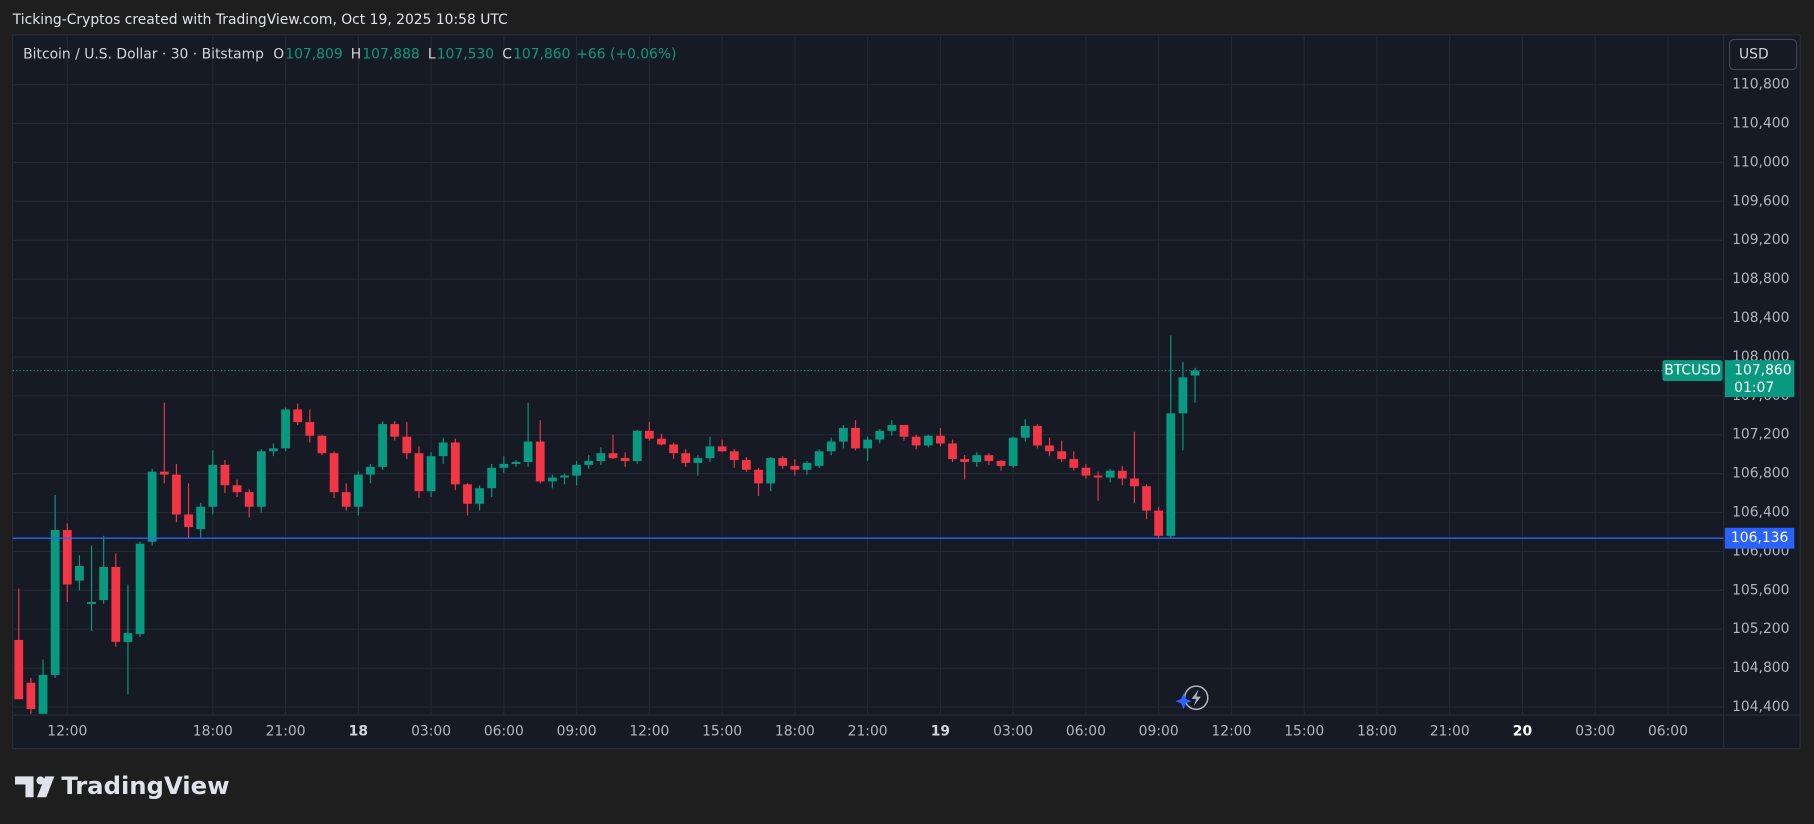 This screenshot has height=824, width=1814. I want to click on last-price-tag-bg, so click(1759, 379).